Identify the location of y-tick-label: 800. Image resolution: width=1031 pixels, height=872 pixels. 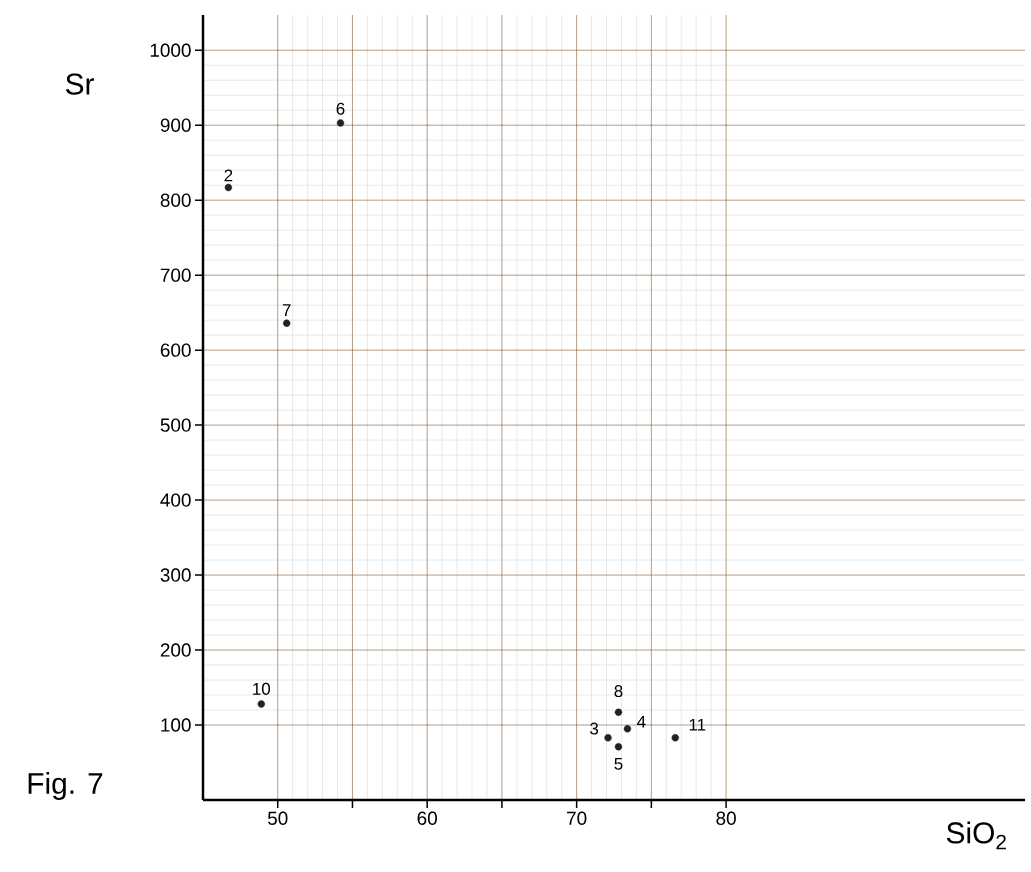
(175, 200).